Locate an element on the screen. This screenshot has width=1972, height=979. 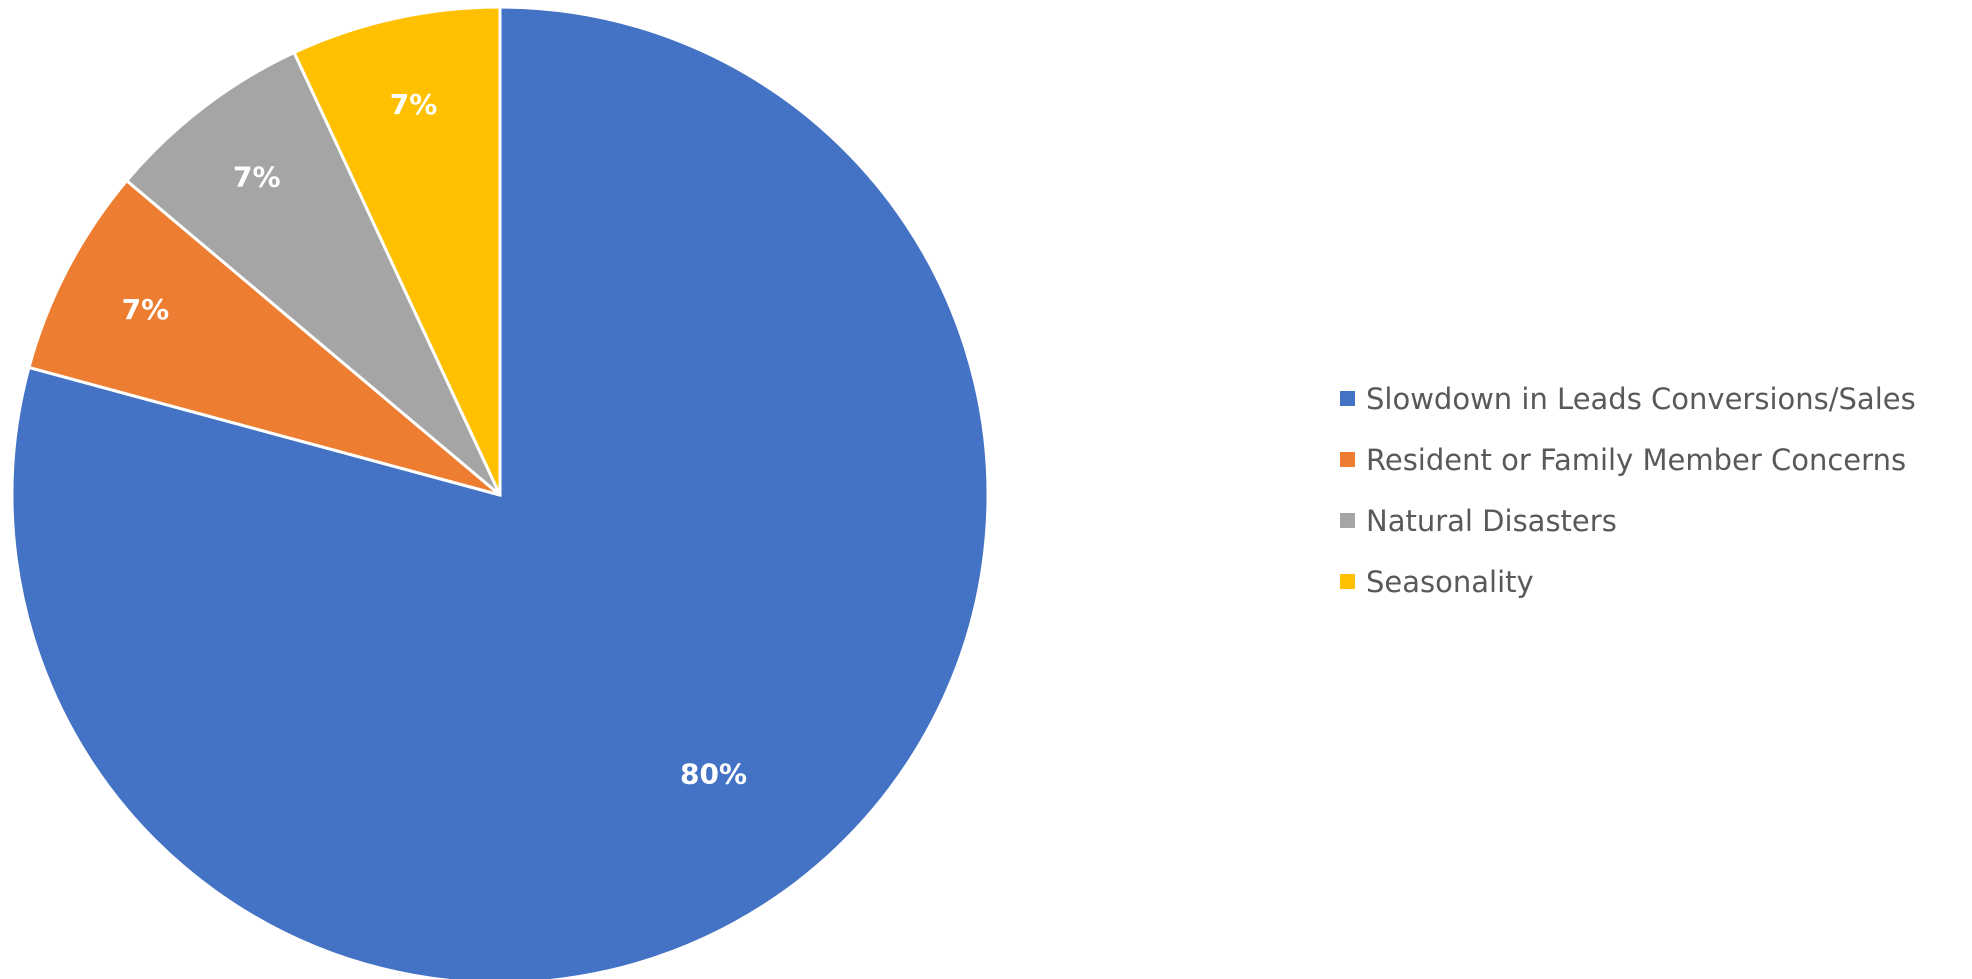
data-label-slowdown-in-leads-conversions-sales: 80% is located at coordinates (713, 774).